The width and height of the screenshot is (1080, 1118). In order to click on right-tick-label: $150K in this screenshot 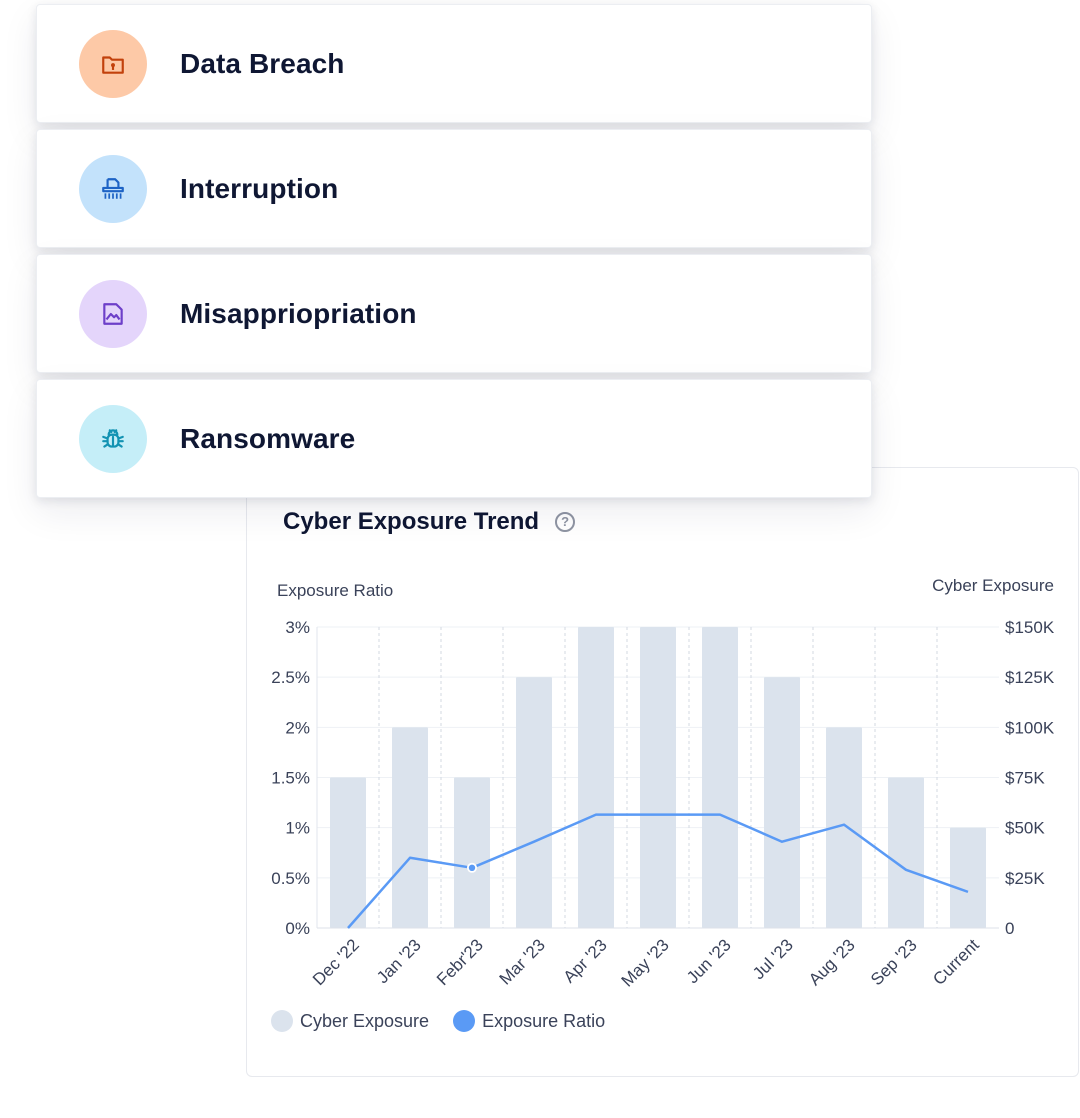, I will do `click(1030, 627)`.